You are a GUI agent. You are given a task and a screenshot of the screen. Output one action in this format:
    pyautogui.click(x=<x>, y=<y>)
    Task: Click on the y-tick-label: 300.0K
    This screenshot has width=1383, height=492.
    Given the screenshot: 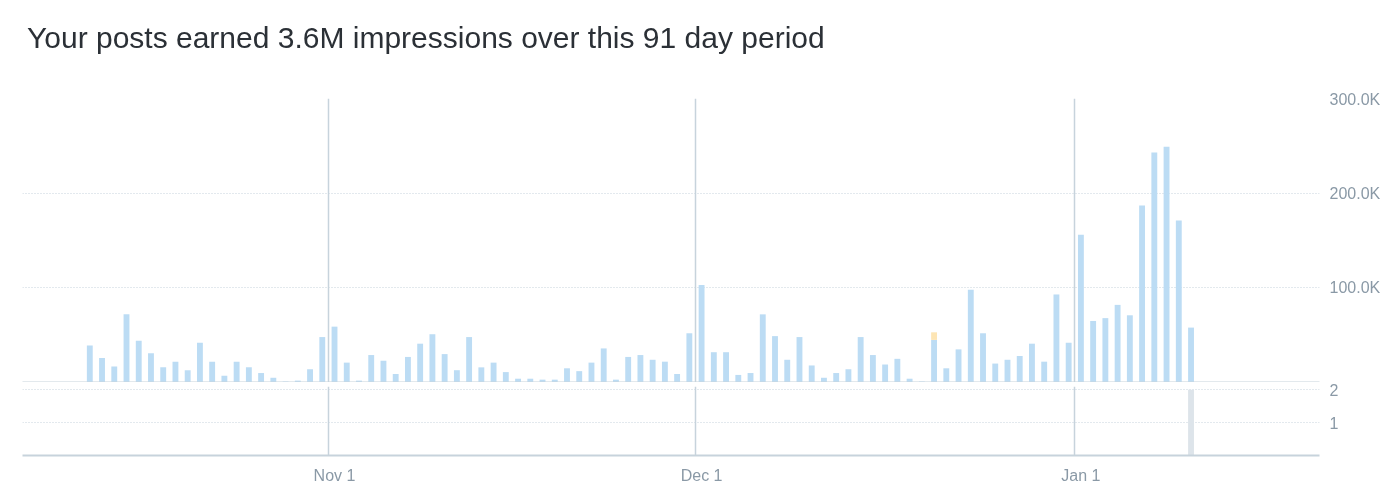 What is the action you would take?
    pyautogui.click(x=1355, y=99)
    